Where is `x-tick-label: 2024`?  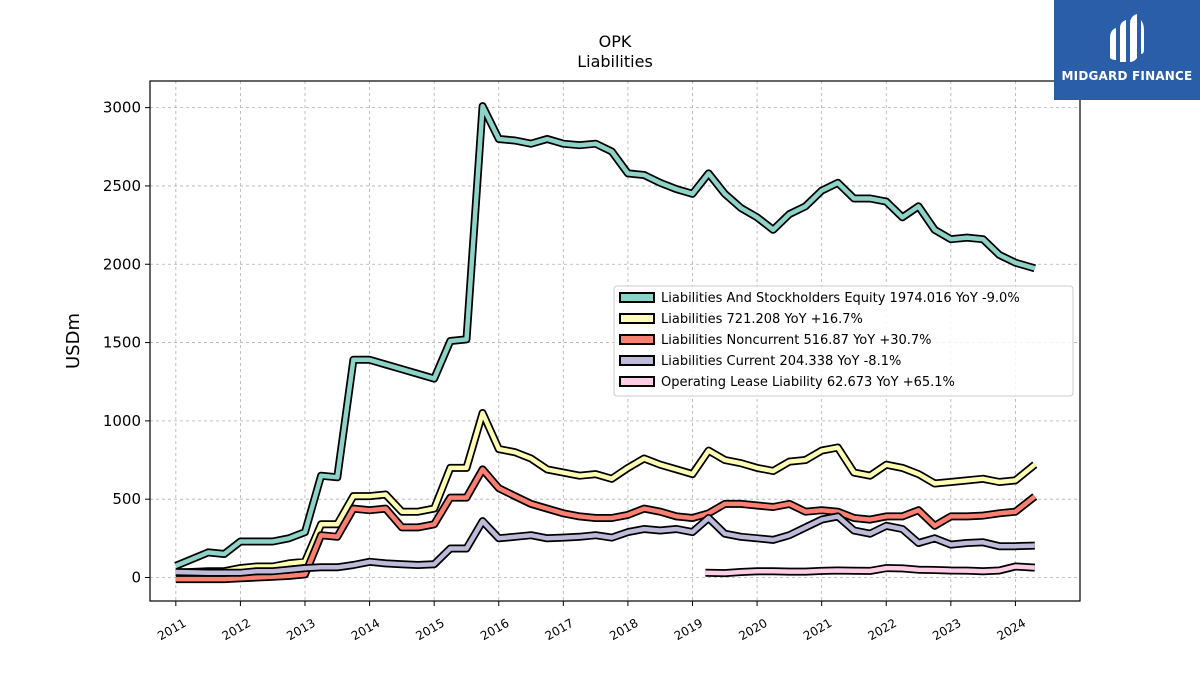 x-tick-label: 2024 is located at coordinates (1011, 629).